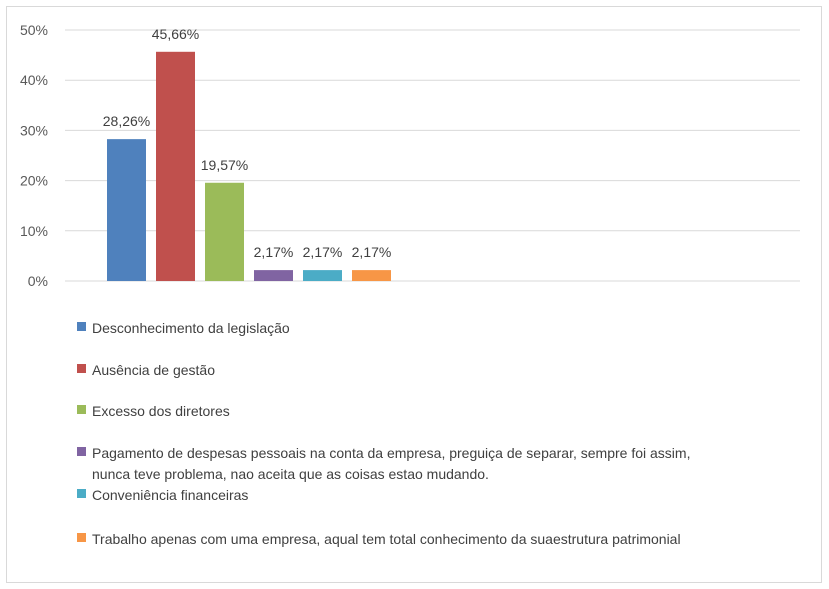 The width and height of the screenshot is (829, 589). Describe the element at coordinates (34, 181) in the screenshot. I see `y-tick-label: 20%` at that location.